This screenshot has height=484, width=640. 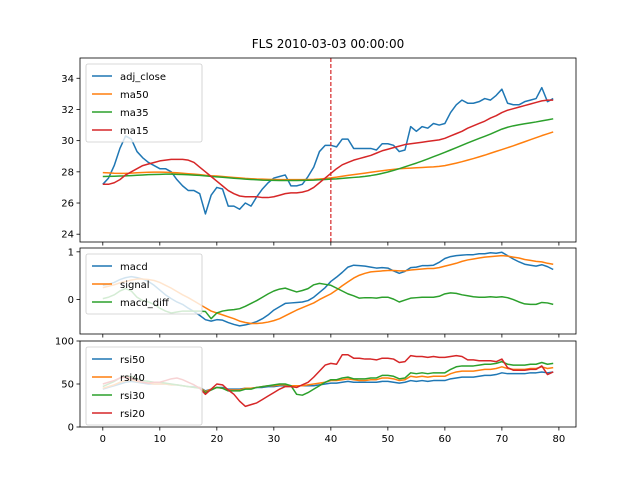 What do you see at coordinates (159, 439) in the screenshot?
I see `x-tick-label: 10` at bounding box center [159, 439].